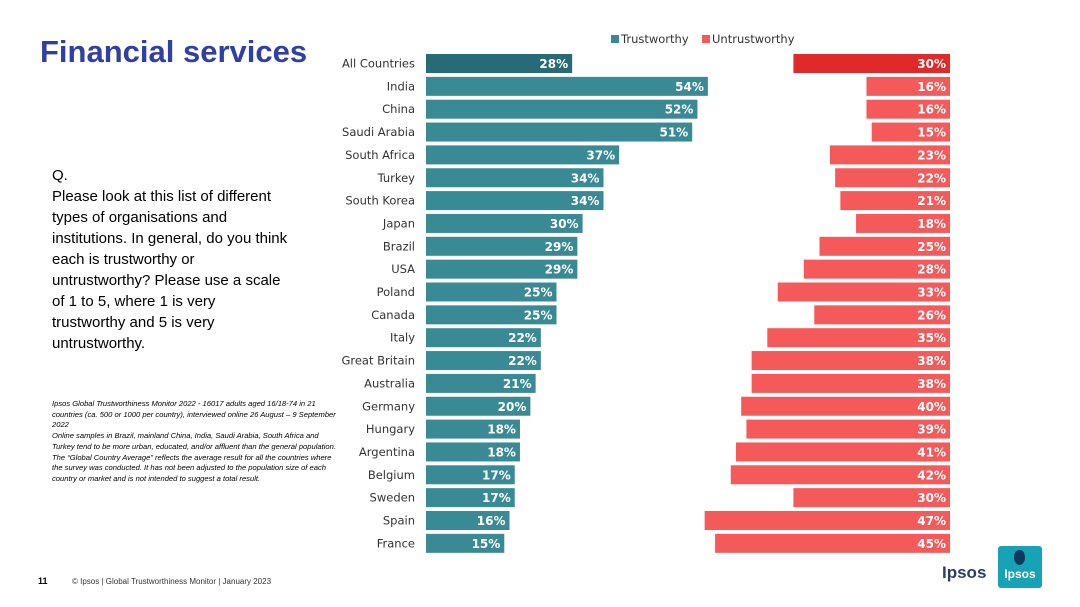 This screenshot has width=1080, height=607. I want to click on trust-bar-south-korea, so click(515, 201).